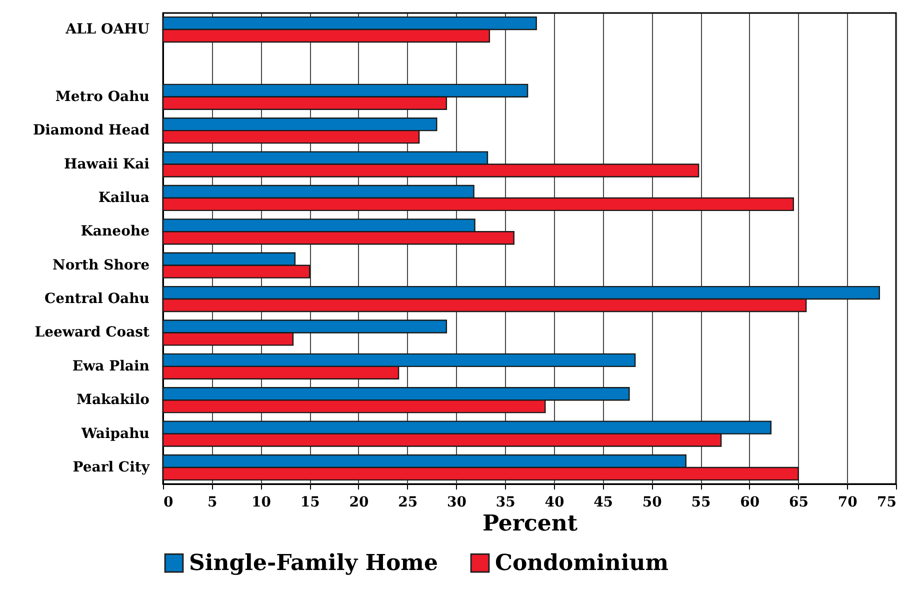 The height and width of the screenshot is (592, 918). I want to click on y-tick-label: Diamond Head, so click(91, 130).